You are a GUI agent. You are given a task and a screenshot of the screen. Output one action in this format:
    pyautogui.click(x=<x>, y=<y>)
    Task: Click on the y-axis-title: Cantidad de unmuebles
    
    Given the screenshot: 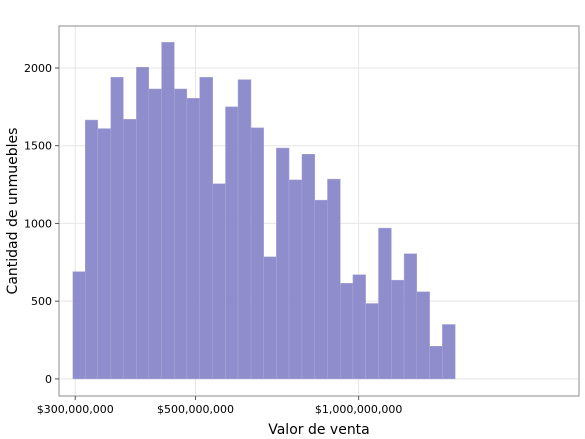 What is the action you would take?
    pyautogui.click(x=13, y=211)
    